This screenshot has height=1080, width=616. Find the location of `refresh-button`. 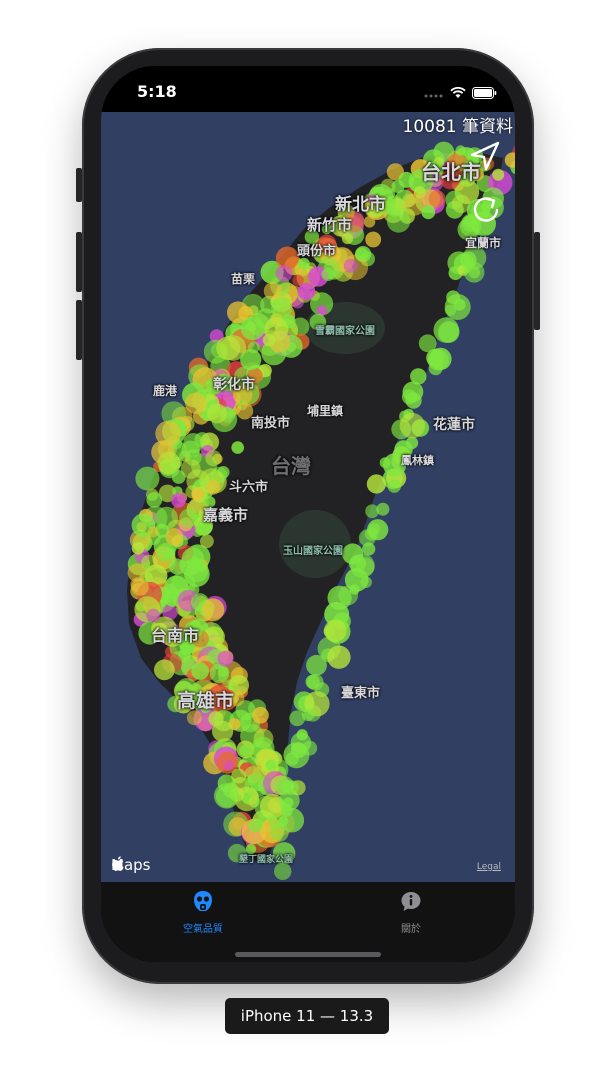

refresh-button is located at coordinates (487, 210).